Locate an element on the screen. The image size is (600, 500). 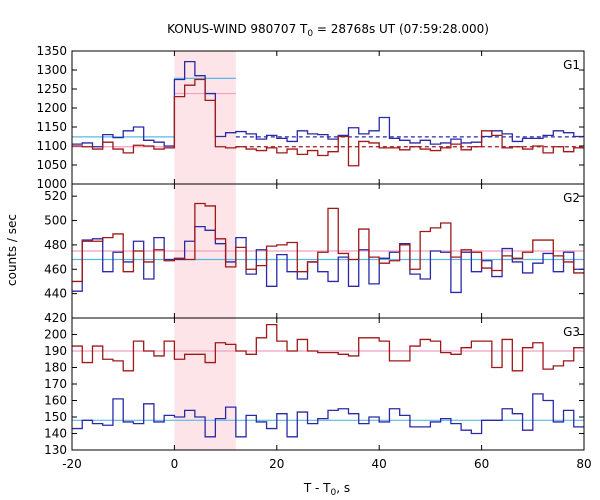
y-tick-label: 1300 is located at coordinates (51, 70).